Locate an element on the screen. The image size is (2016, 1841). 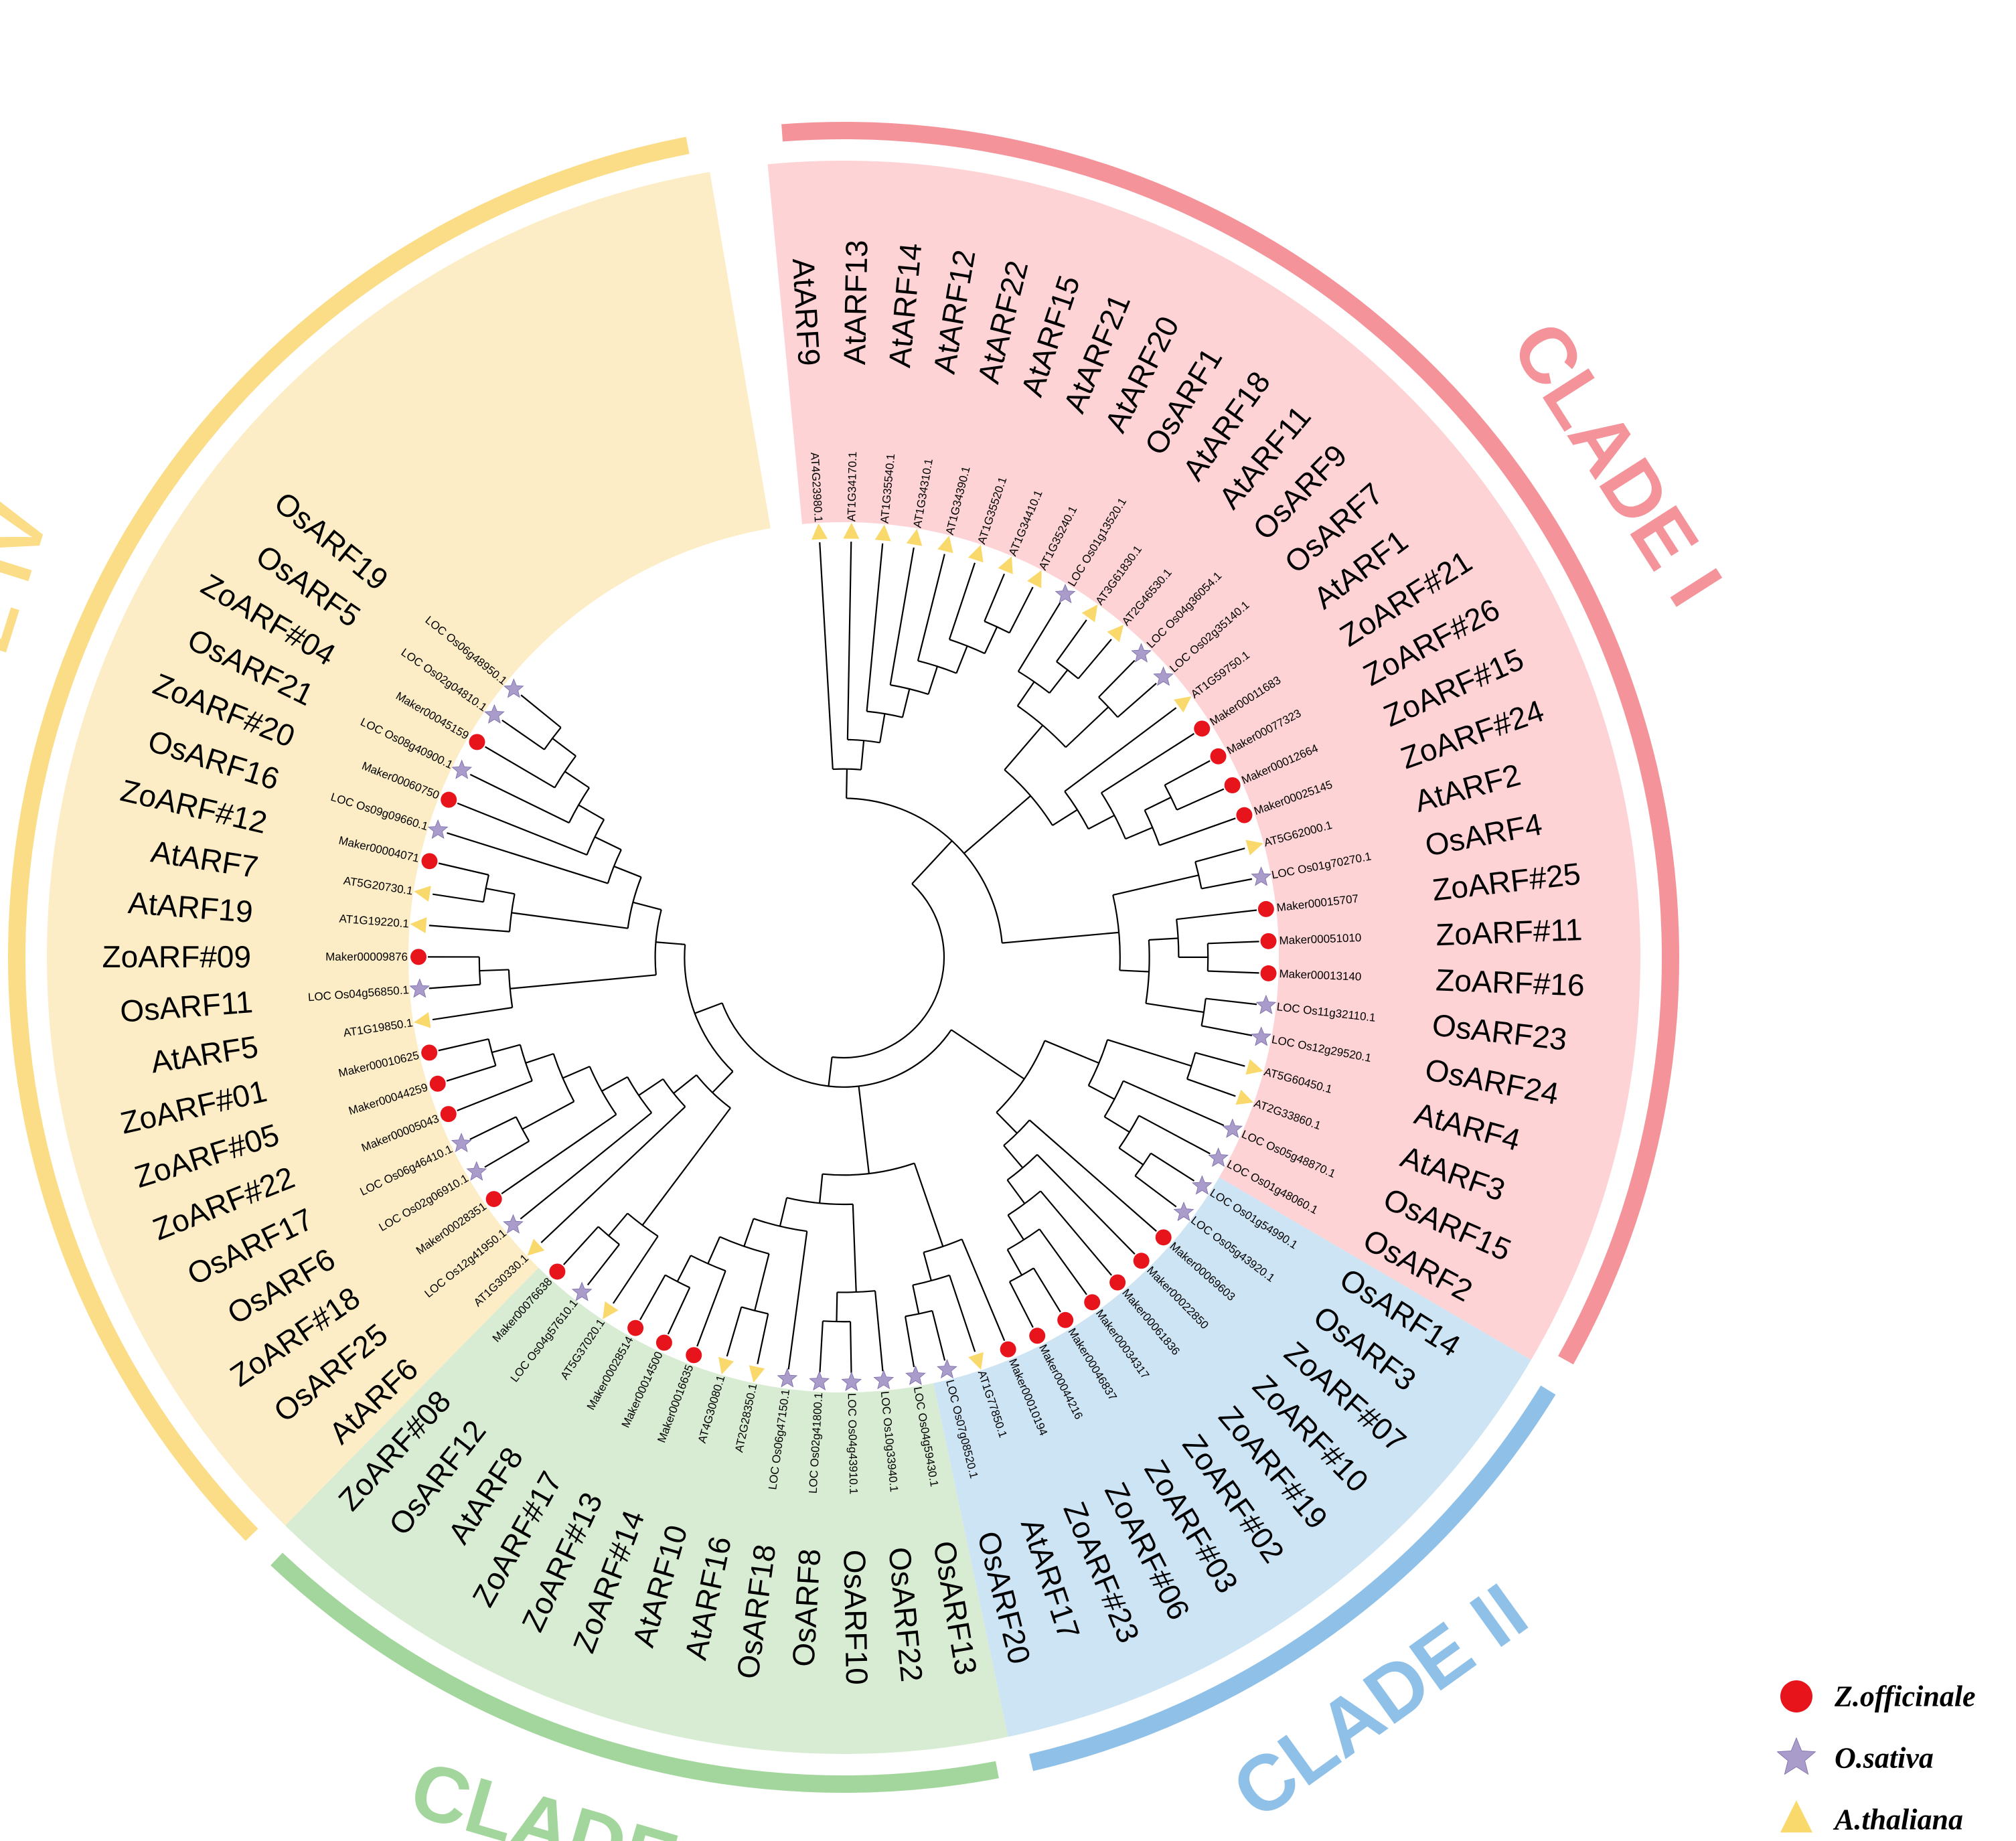
legend-label: A.thaliana is located at coordinates (1898, 1820).